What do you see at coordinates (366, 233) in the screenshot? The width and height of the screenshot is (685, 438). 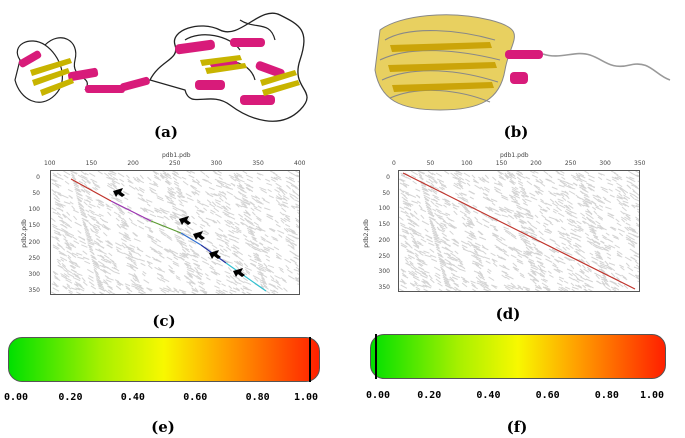 I see `plot-d-left-title: pdb2.pdb` at bounding box center [366, 233].